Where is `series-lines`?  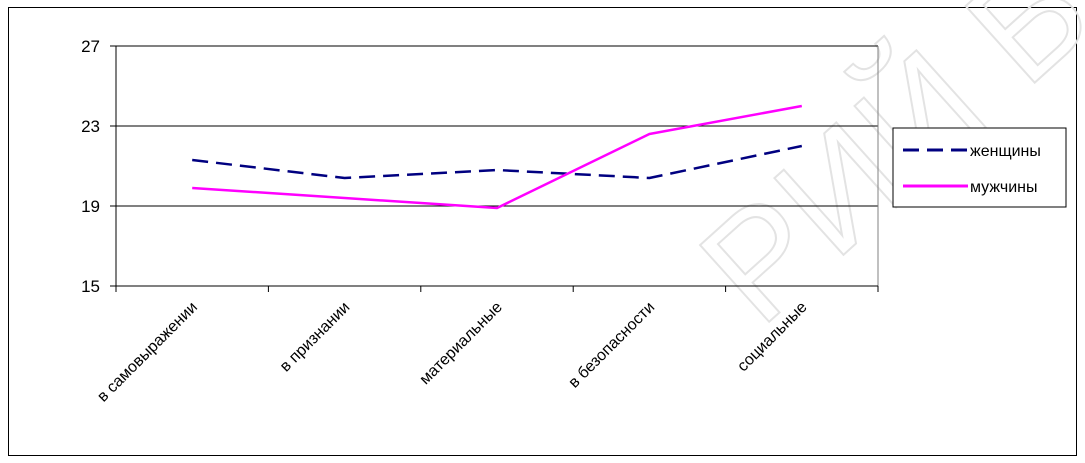
series-lines is located at coordinates (497, 157).